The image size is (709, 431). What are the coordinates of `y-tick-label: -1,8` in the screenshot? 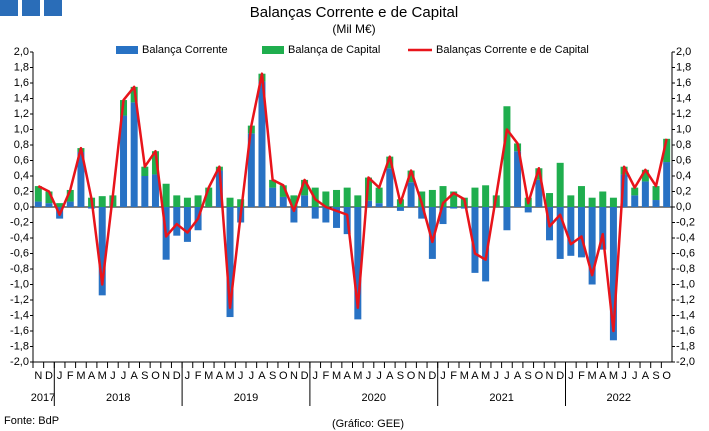 It's located at (19, 346).